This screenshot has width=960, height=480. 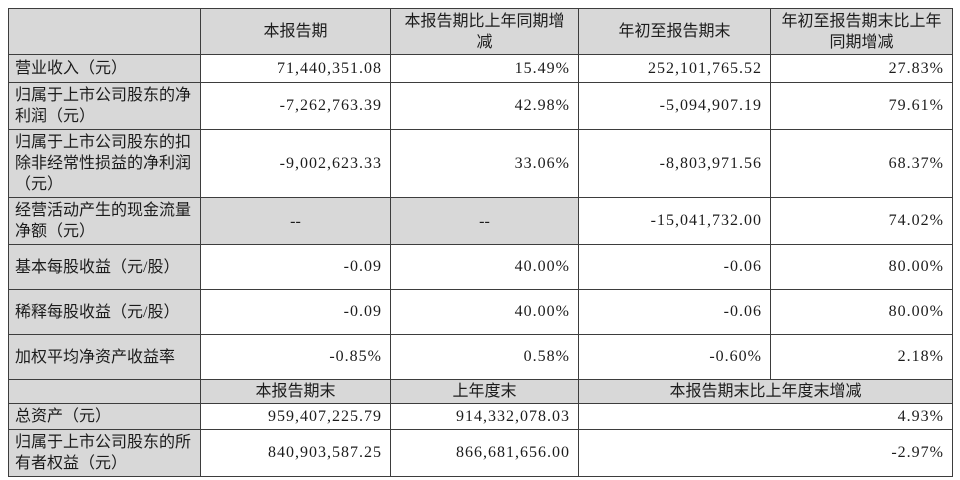 What do you see at coordinates (104, 221) in the screenshot?
I see `row-label: 经营活动产生的现金流量净额（元）` at bounding box center [104, 221].